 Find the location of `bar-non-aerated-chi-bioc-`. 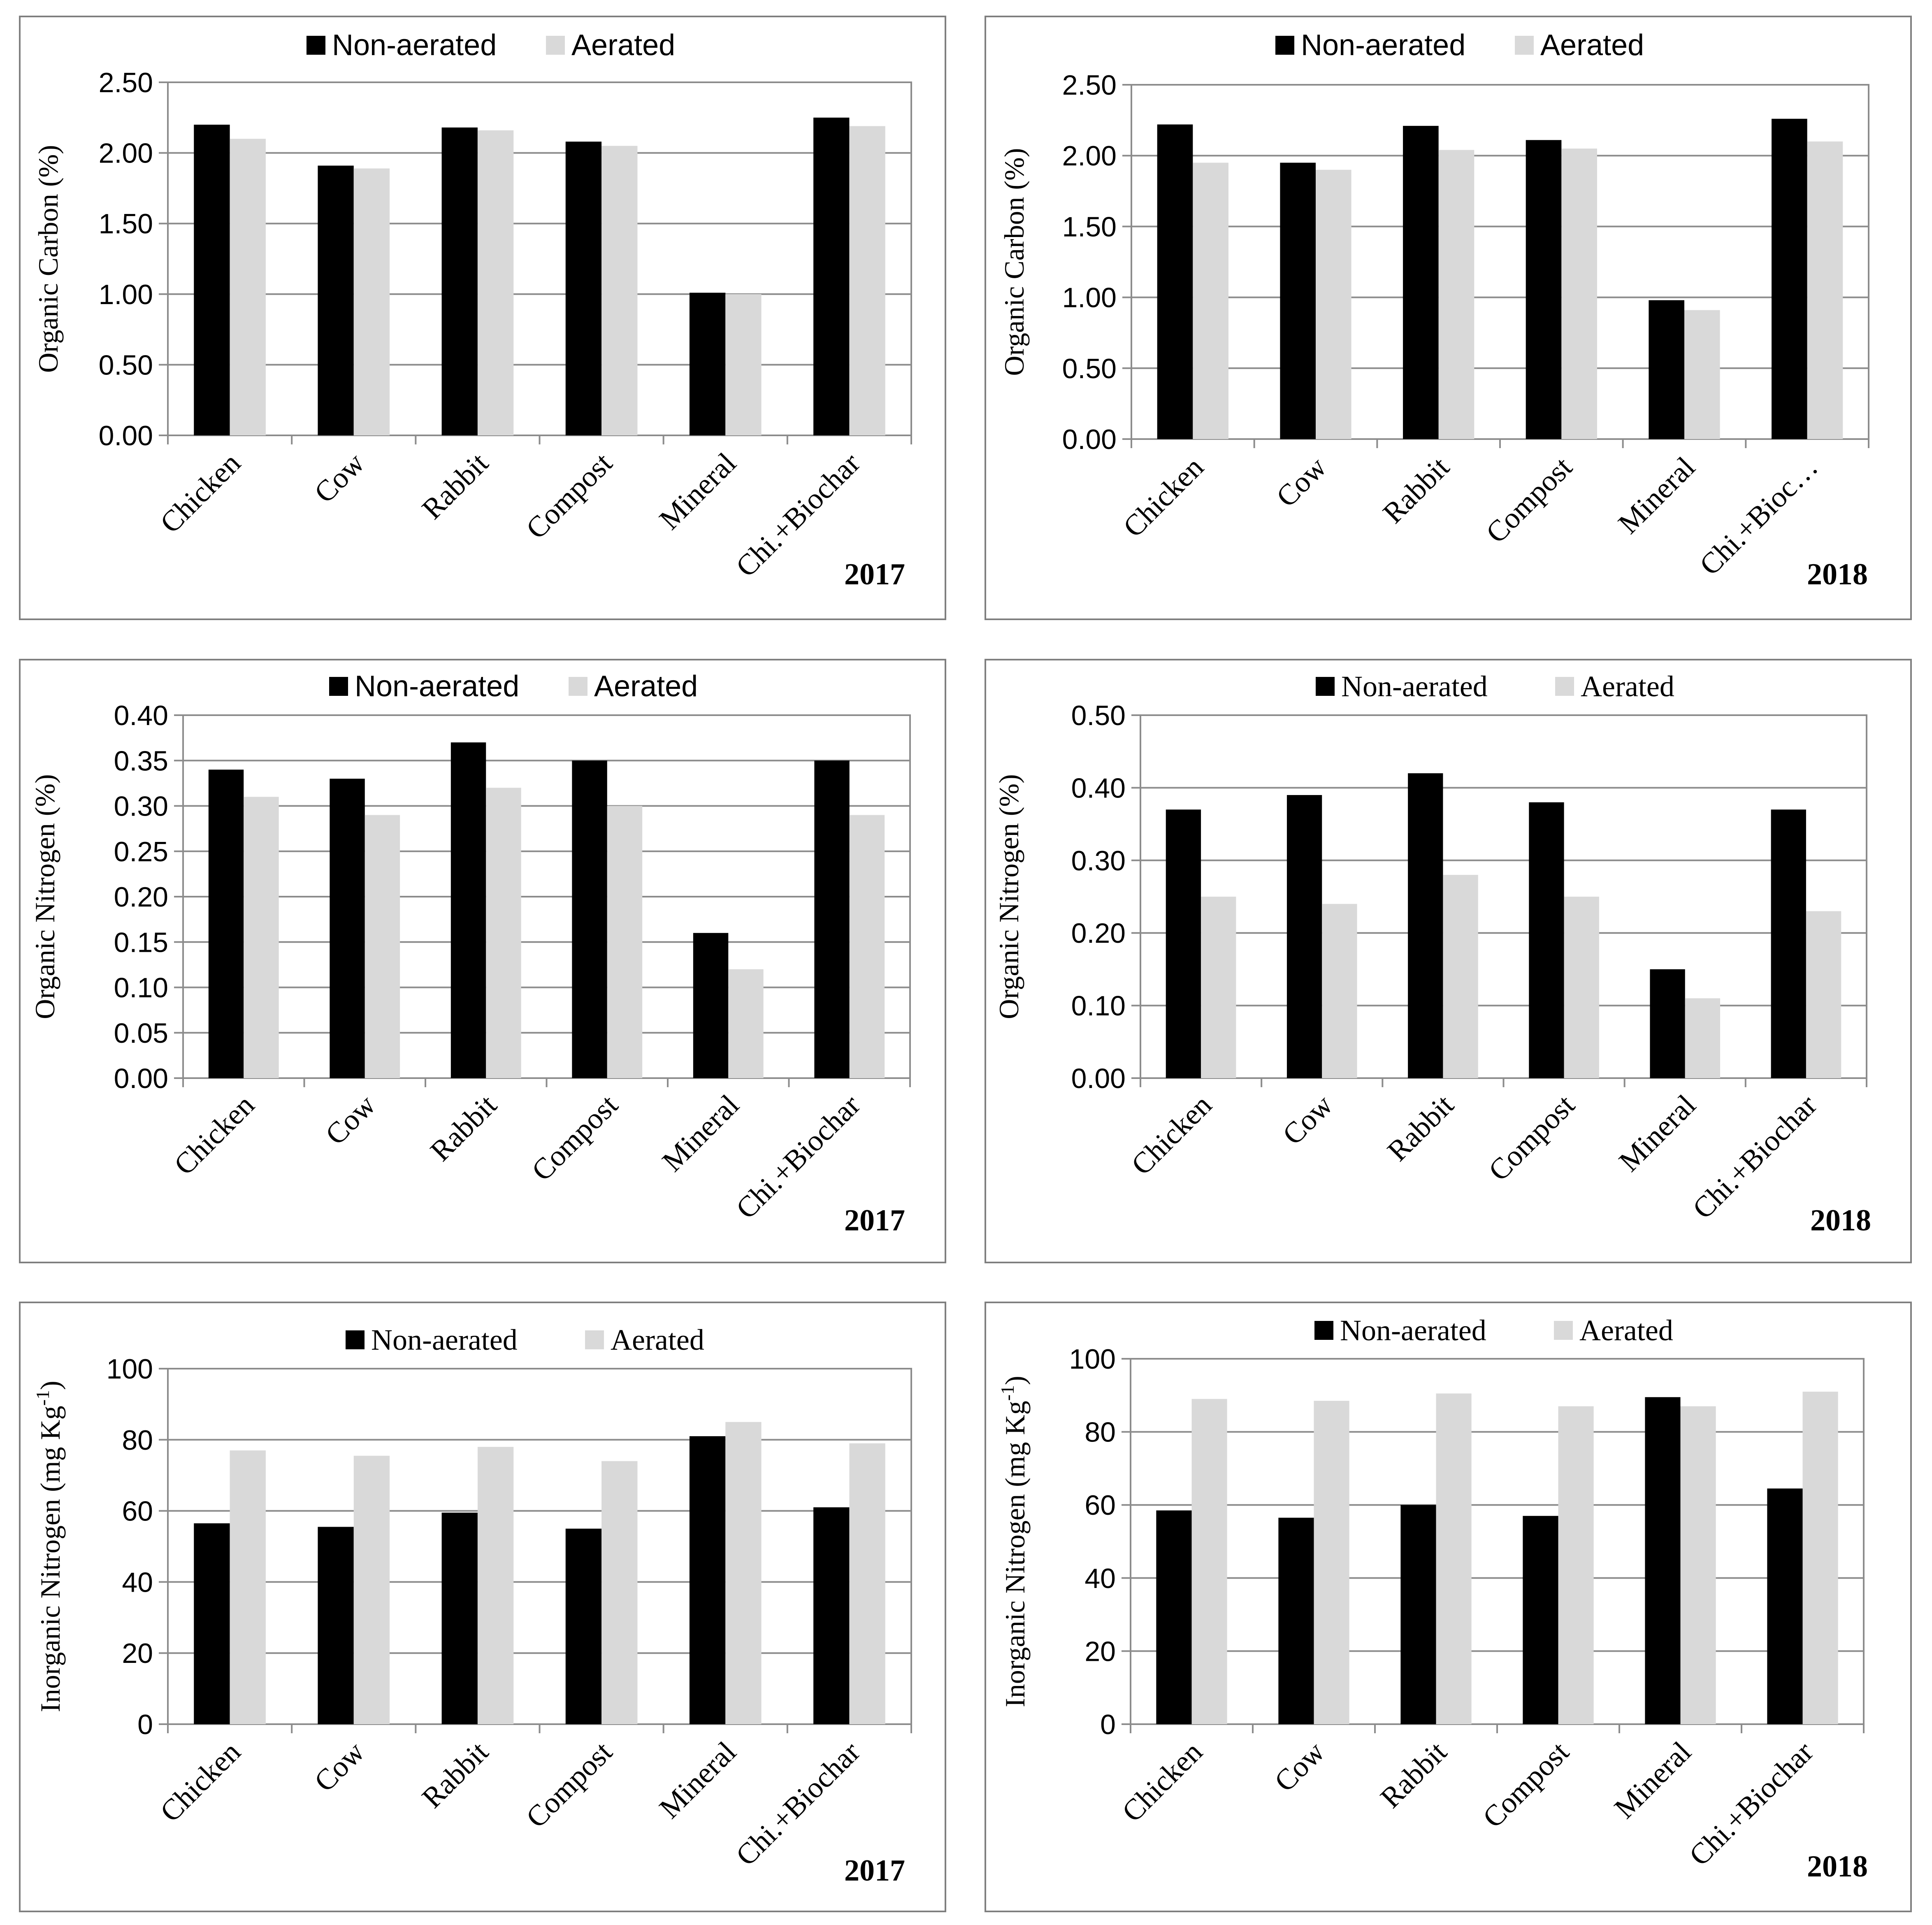

bar-non-aerated-chi-bioc- is located at coordinates (1789, 279).